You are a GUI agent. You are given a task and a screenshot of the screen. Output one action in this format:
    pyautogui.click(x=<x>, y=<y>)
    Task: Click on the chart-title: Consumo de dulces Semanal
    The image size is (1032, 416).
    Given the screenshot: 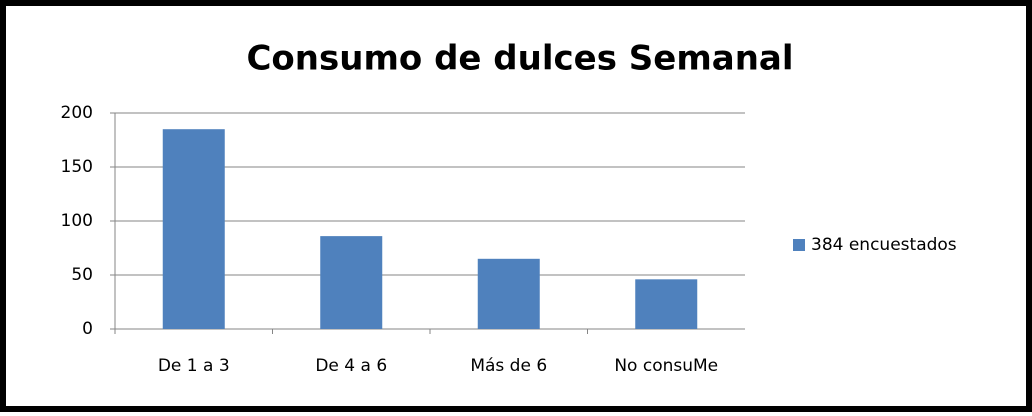 What is the action you would take?
    pyautogui.click(x=519, y=59)
    